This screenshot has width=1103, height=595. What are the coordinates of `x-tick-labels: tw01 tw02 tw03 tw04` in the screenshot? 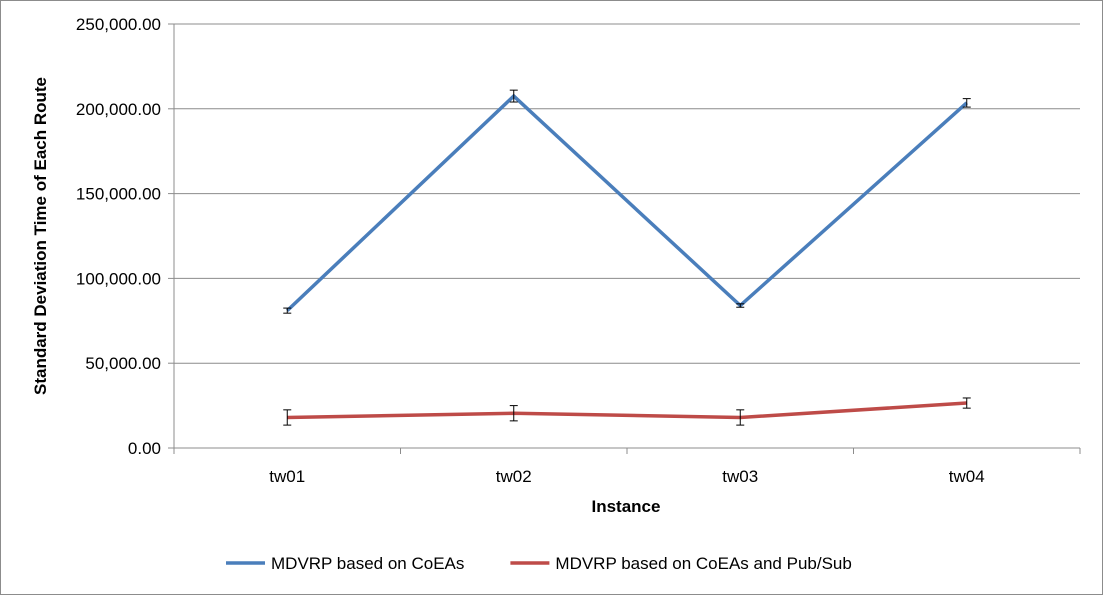 It's located at (626, 476).